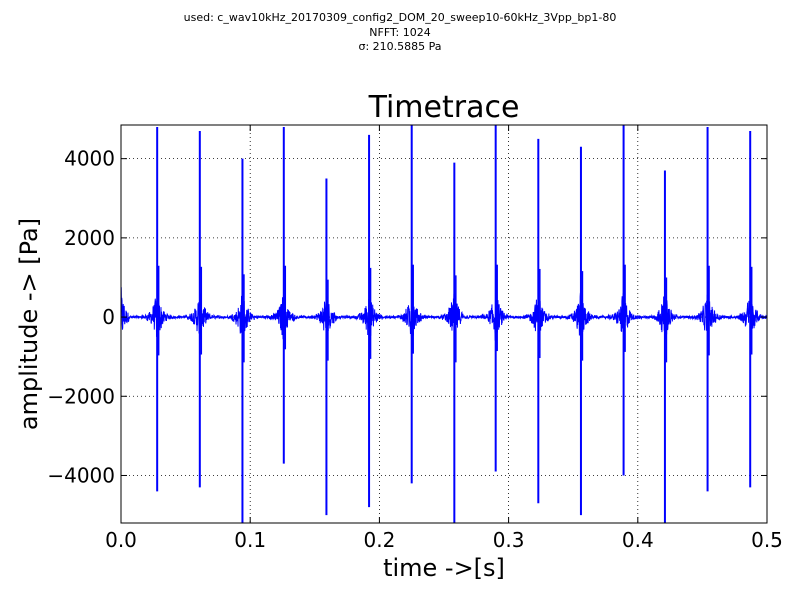  Describe the element at coordinates (400, 32) in the screenshot. I see `header-line-2: NFFT: 1024` at that location.